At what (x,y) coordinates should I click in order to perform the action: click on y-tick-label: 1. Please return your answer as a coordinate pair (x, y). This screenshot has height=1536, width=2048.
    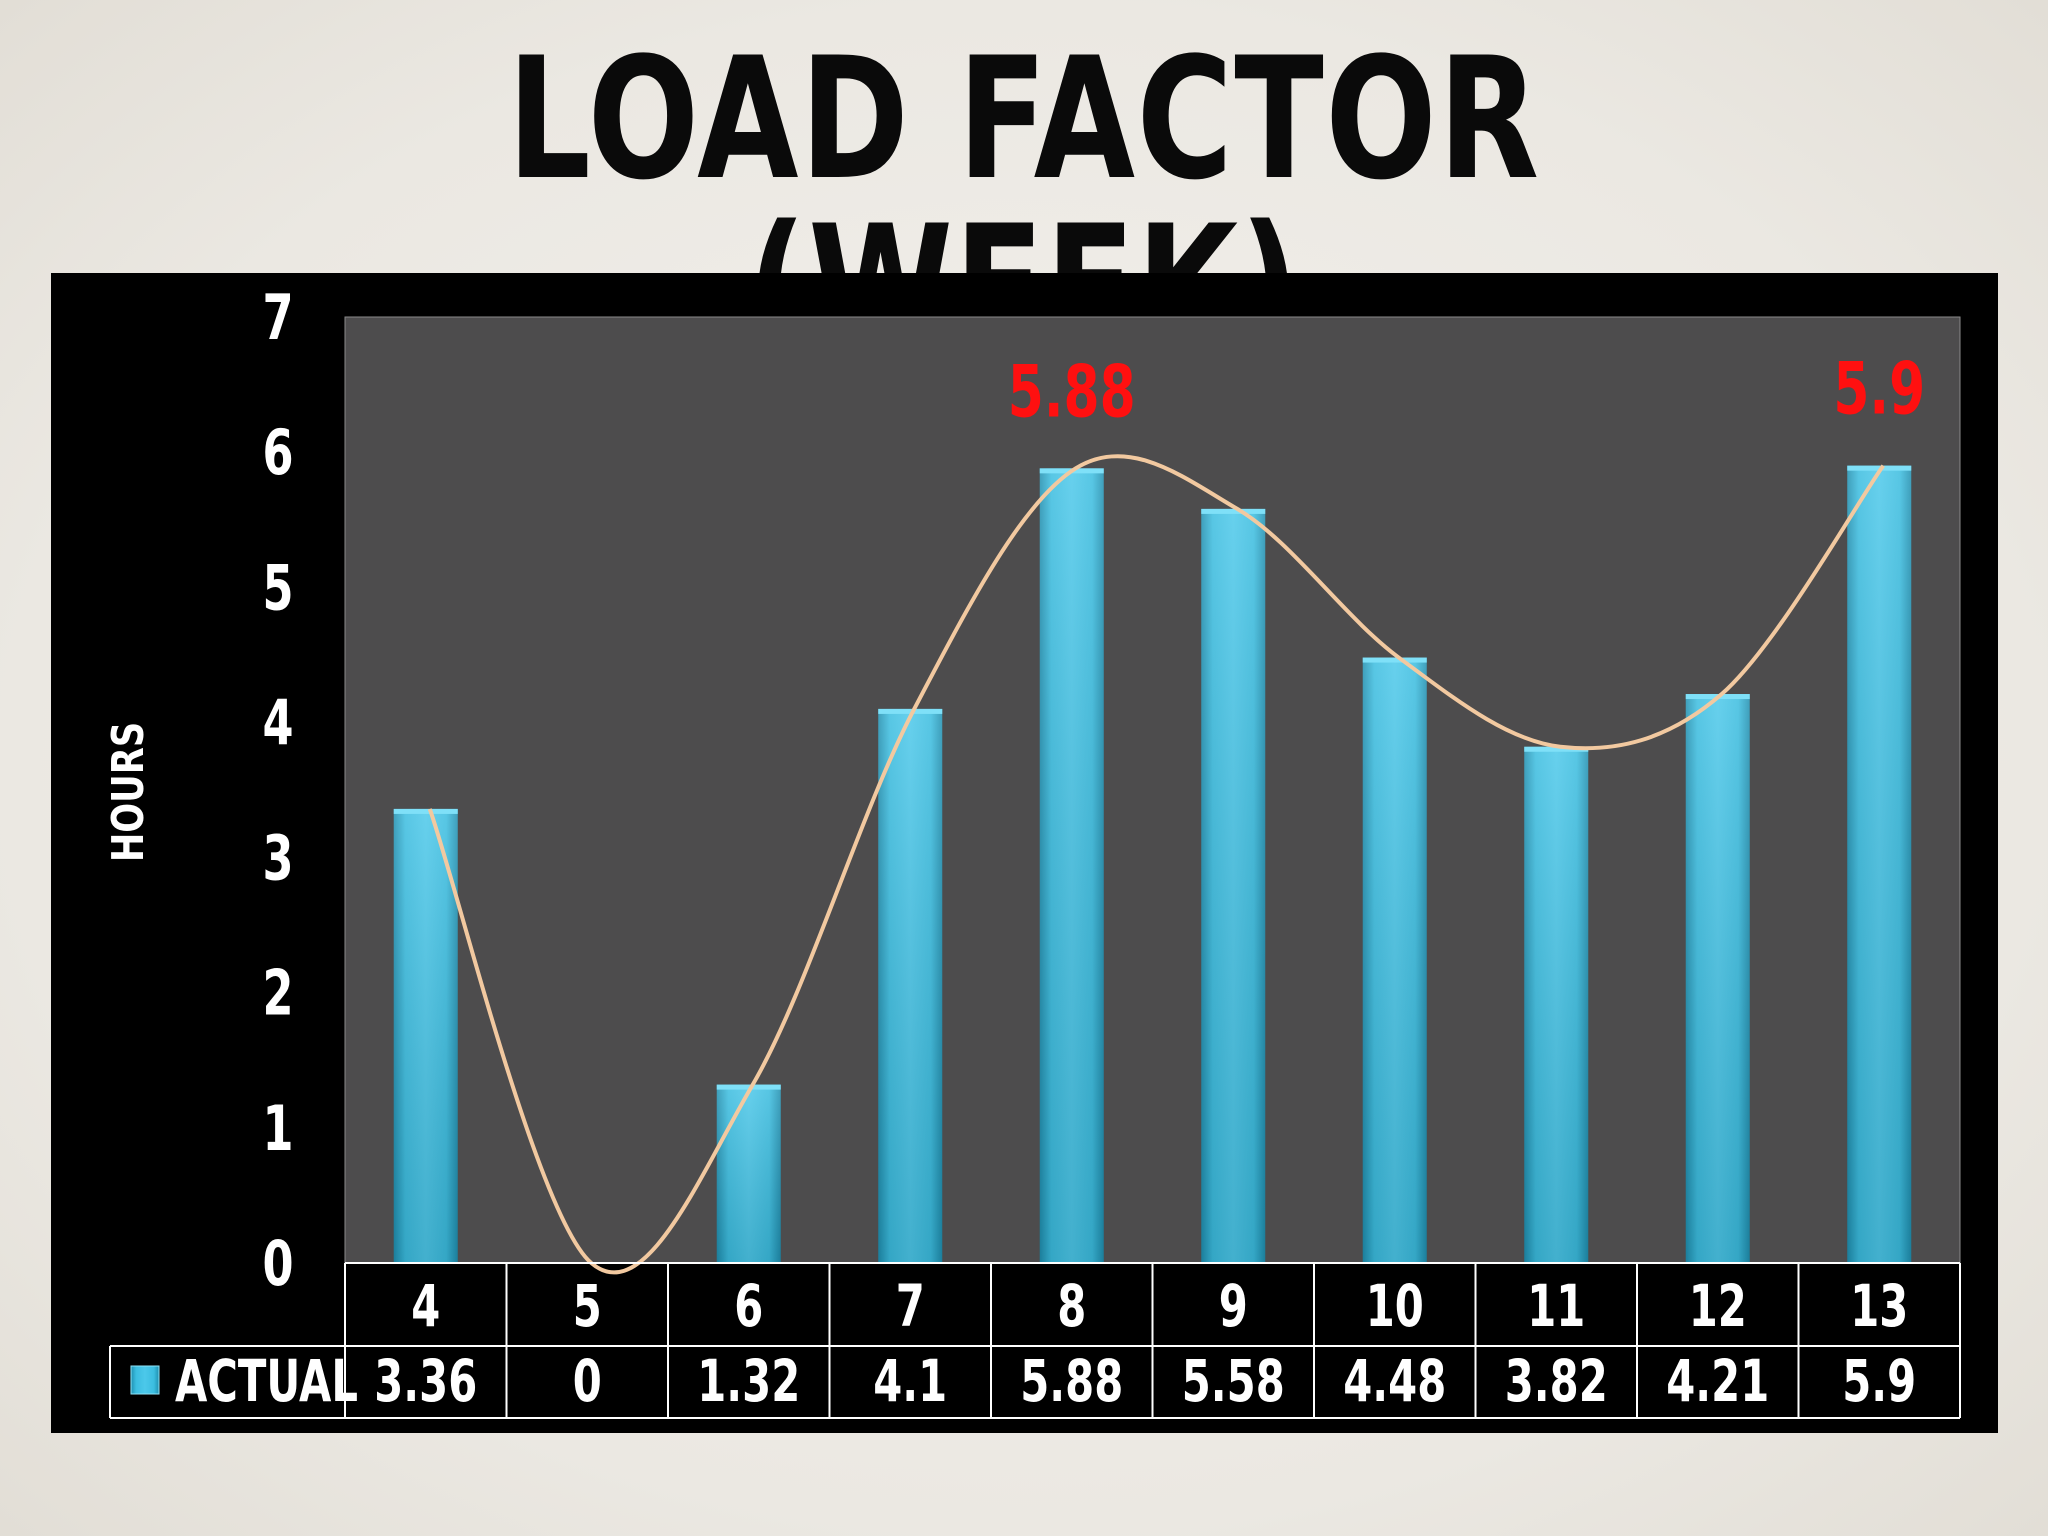
    Looking at the image, I should click on (277, 1128).